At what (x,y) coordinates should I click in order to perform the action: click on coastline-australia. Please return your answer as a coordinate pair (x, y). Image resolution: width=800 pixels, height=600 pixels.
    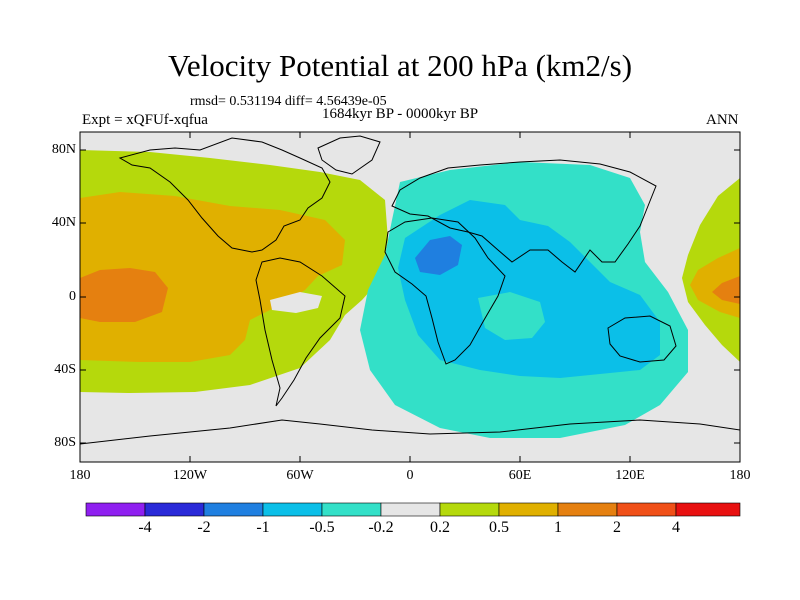
    Looking at the image, I should click on (642, 339).